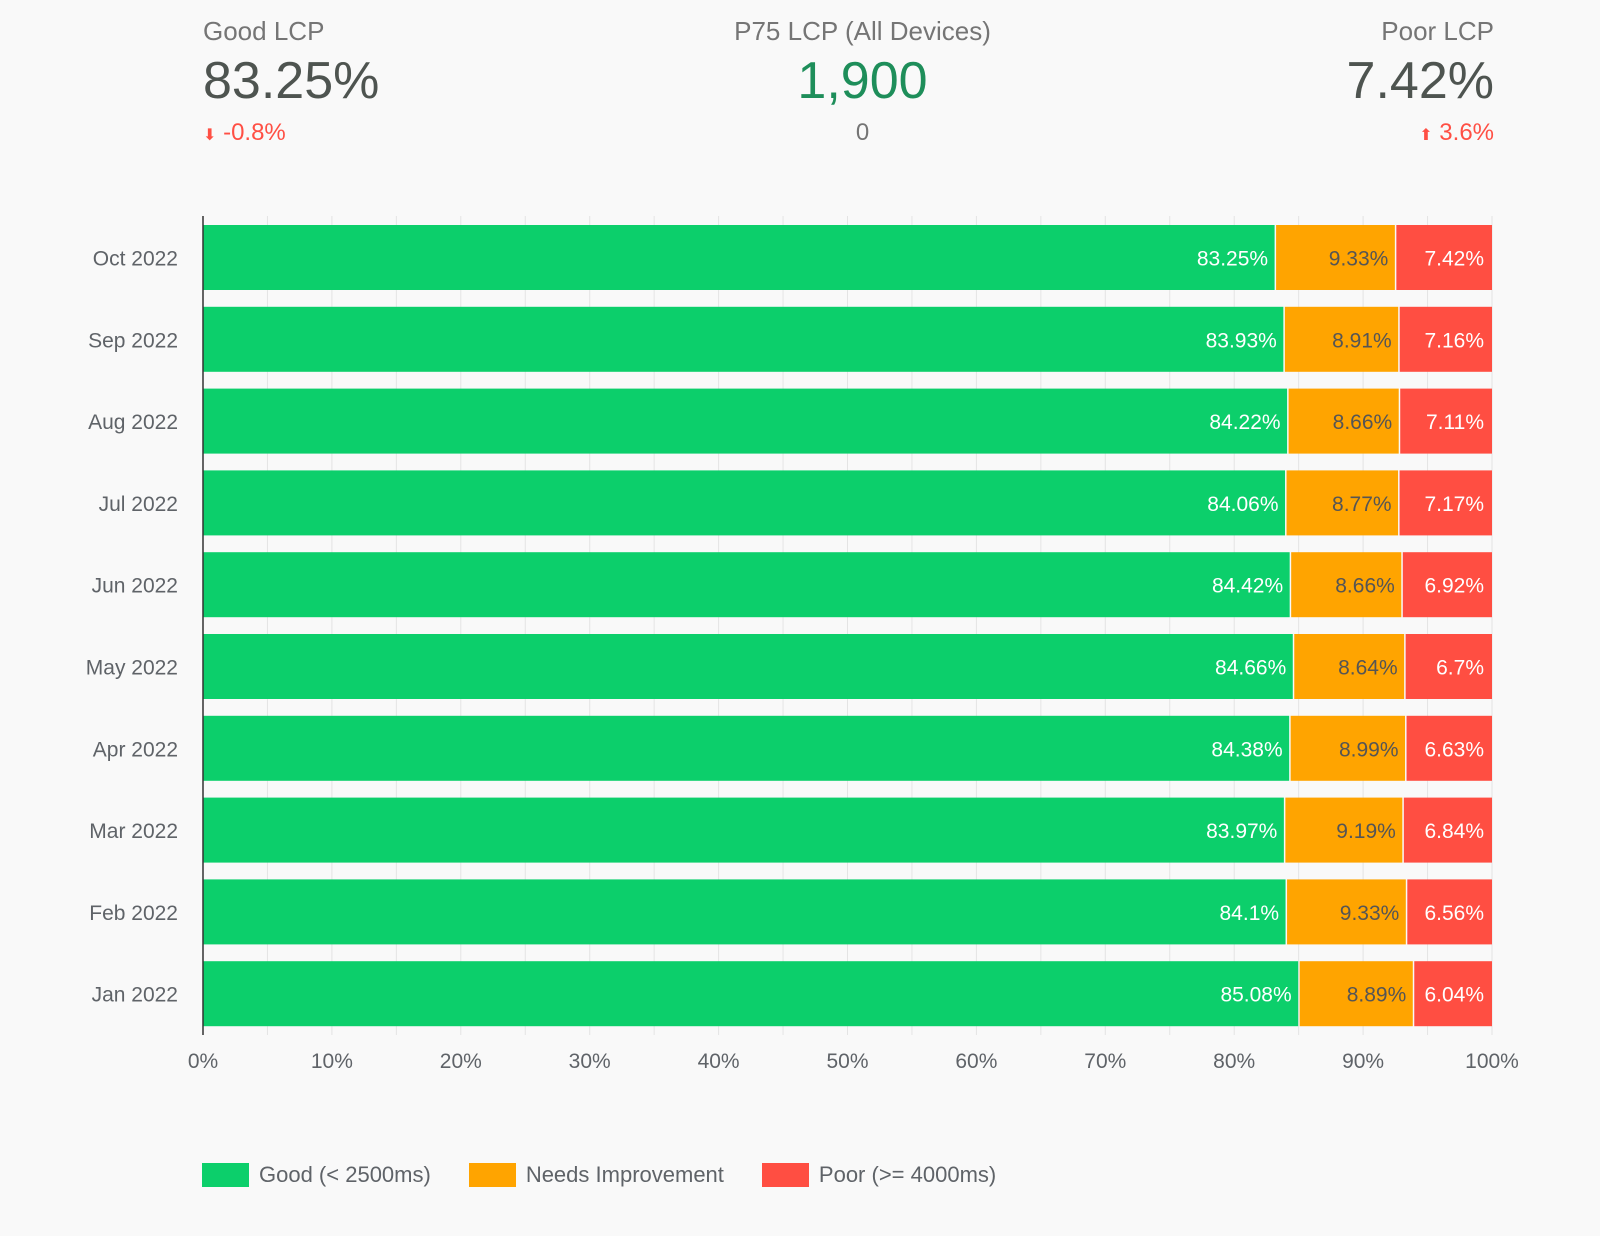 This screenshot has width=1600, height=1236. I want to click on data-label: 7.16%, so click(1454, 340).